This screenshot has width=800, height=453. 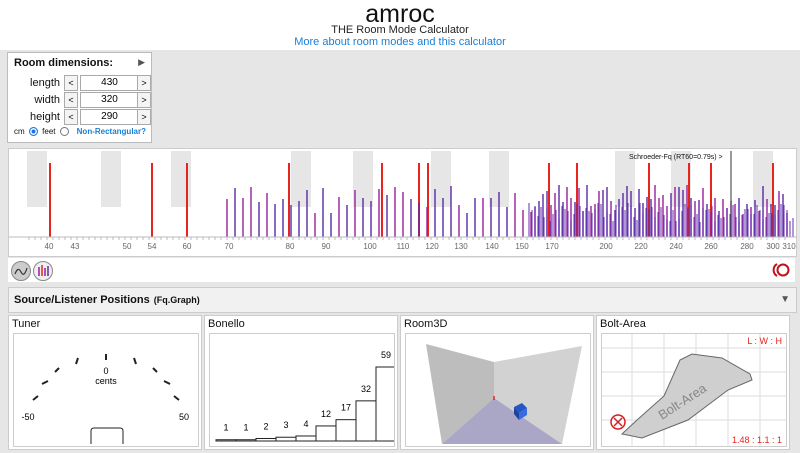 What do you see at coordinates (285, 425) in the screenshot?
I see `bonello-bar-label: 3` at bounding box center [285, 425].